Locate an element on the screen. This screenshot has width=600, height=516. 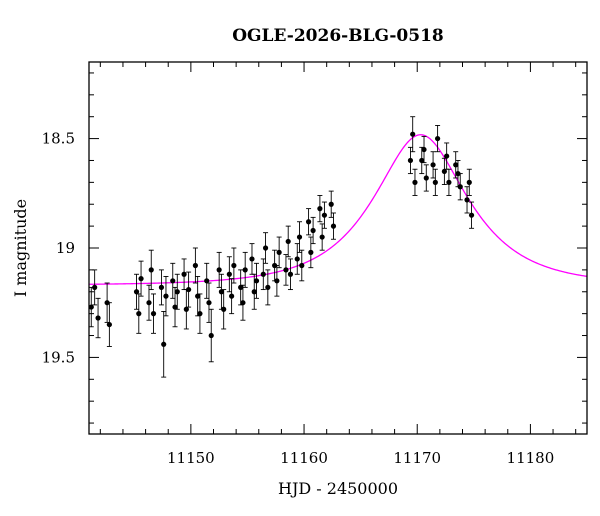
y-tick-label: 19.5 is located at coordinates (58, 357).